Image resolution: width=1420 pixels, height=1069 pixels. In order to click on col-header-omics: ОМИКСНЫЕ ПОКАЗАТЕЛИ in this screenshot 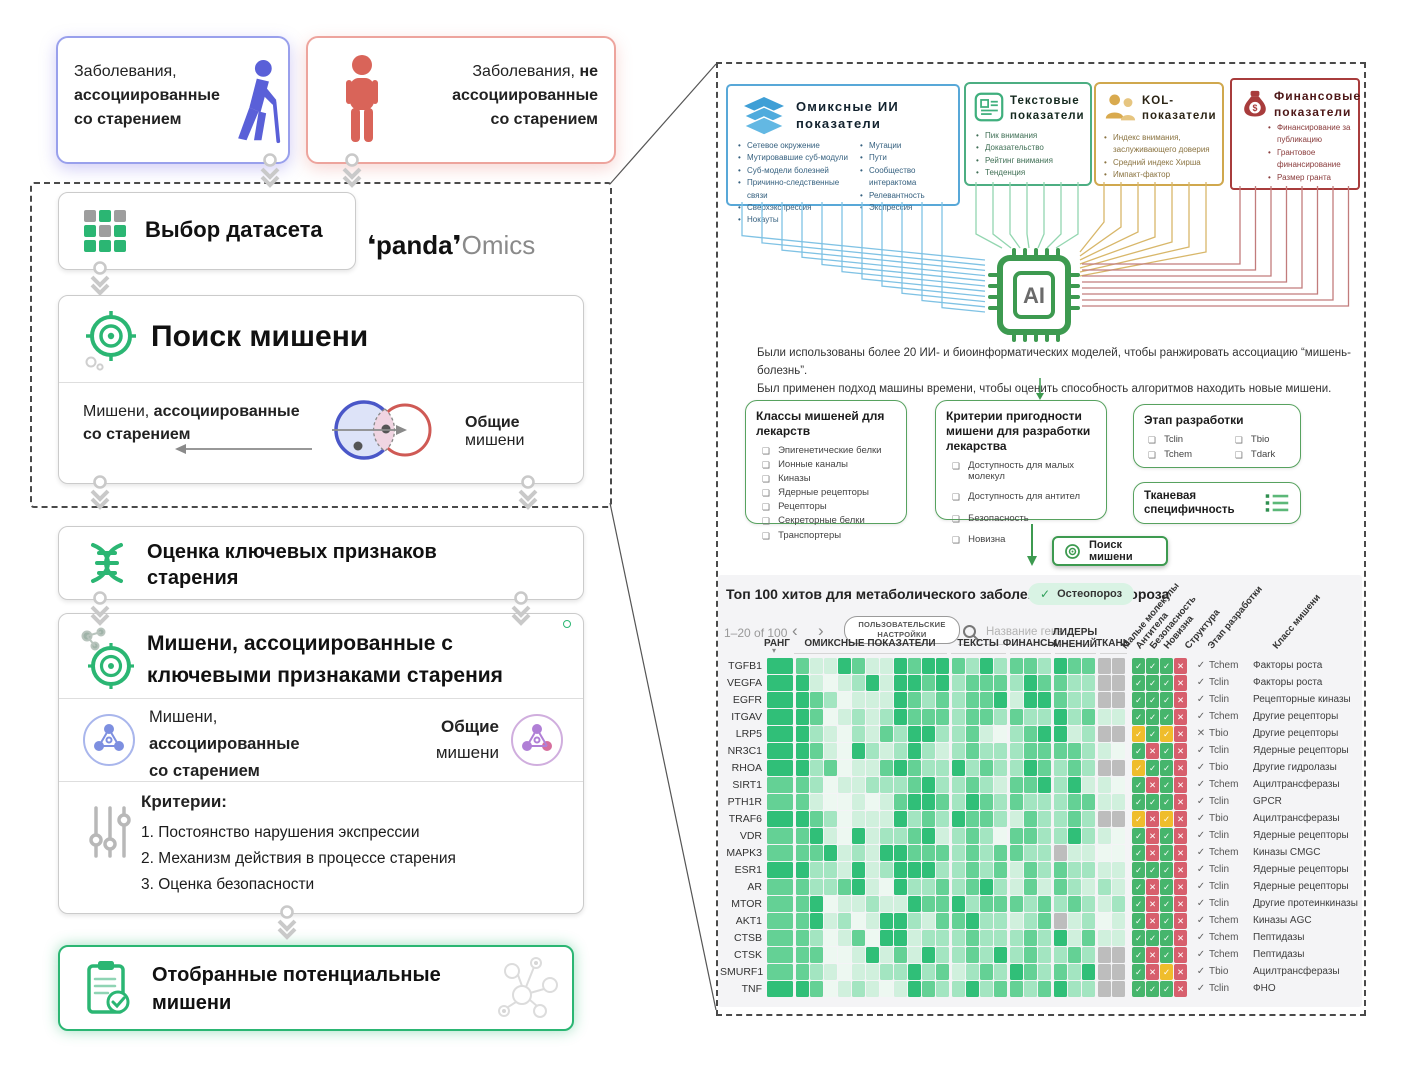, I will do `click(870, 643)`.